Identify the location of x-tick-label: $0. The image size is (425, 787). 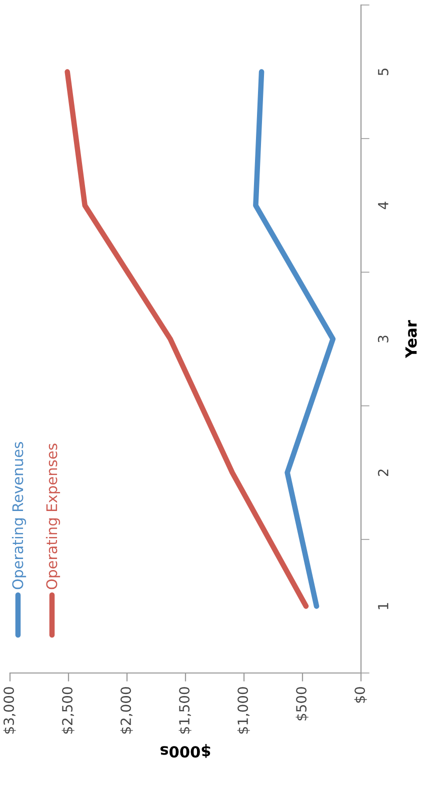
(360, 695).